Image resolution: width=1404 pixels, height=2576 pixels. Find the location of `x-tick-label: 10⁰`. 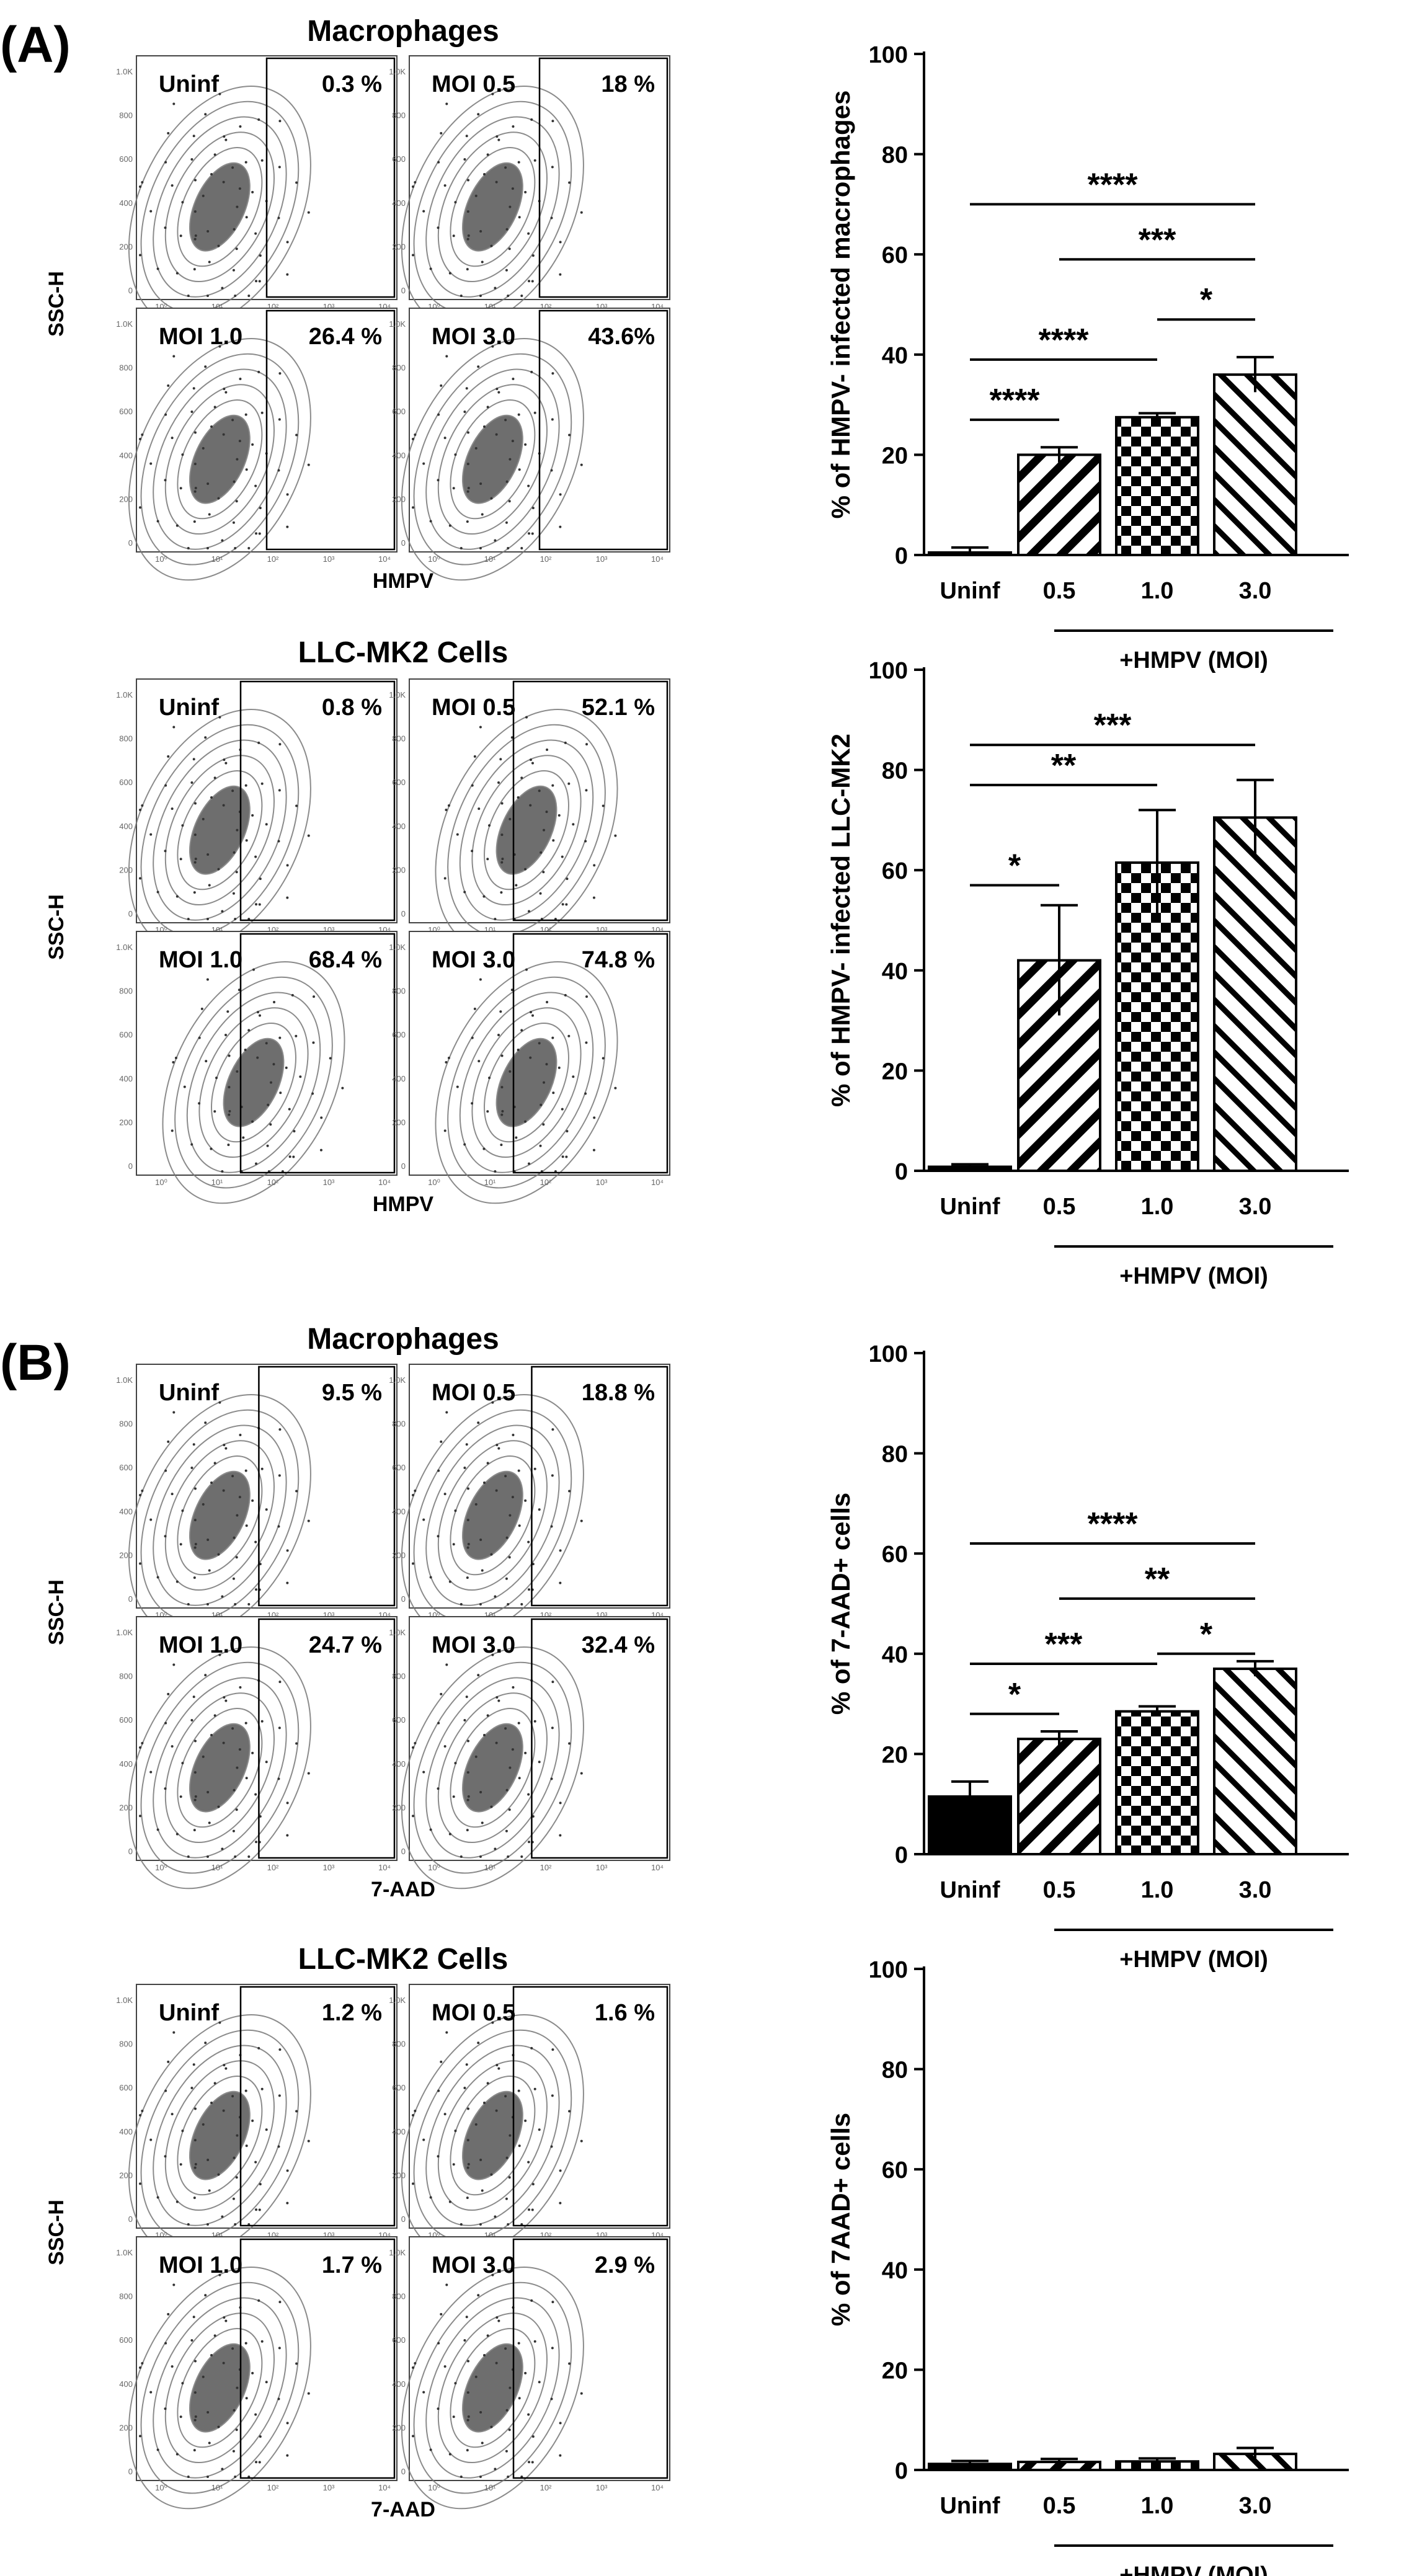

x-tick-label: 10⁰ is located at coordinates (434, 2487).